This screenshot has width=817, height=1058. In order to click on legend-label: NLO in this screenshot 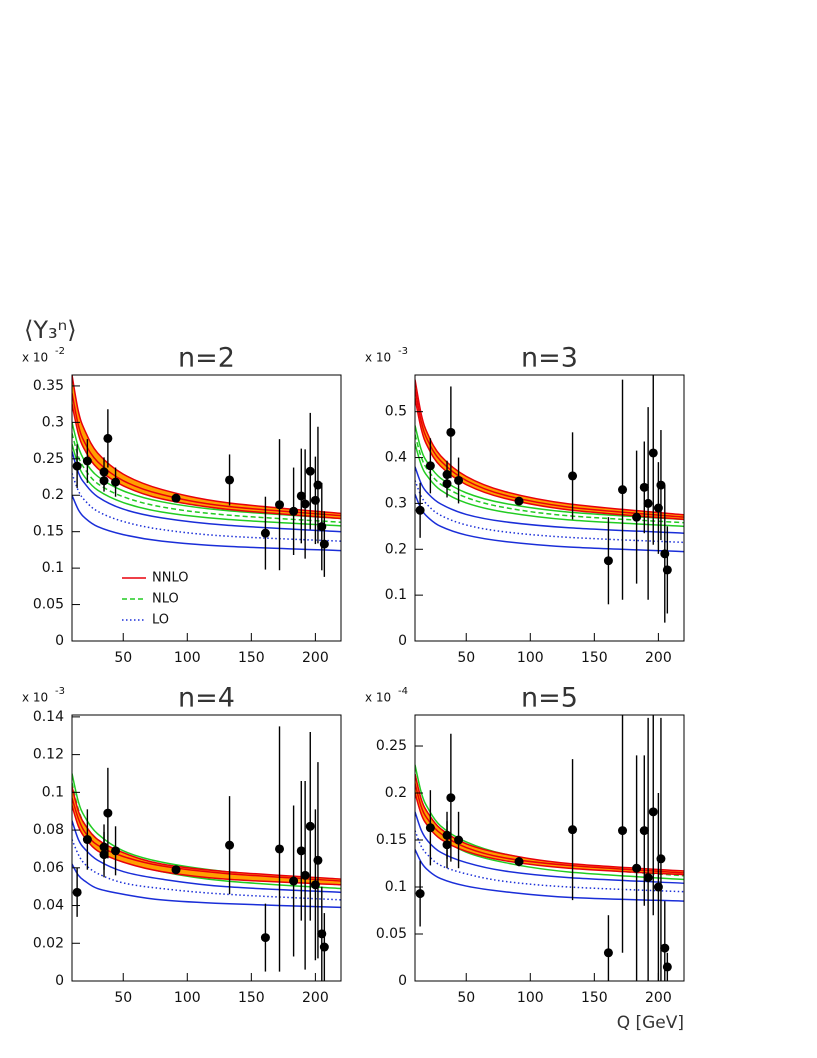, I will do `click(165, 599)`.